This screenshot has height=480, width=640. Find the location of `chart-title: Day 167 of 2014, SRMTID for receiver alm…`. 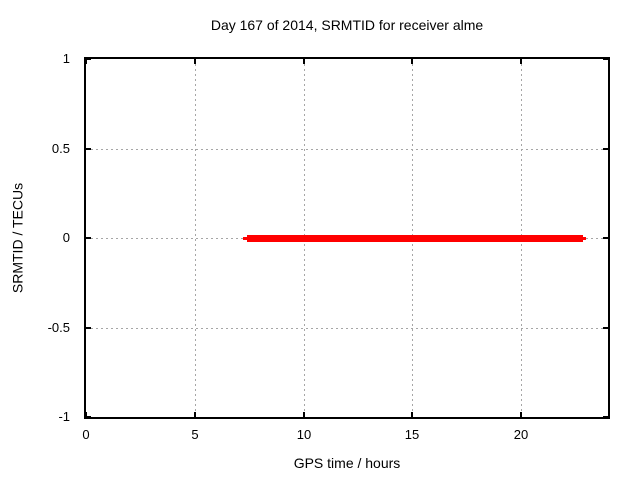

chart-title: Day 167 of 2014, SRMTID for receiver alm… is located at coordinates (347, 25).